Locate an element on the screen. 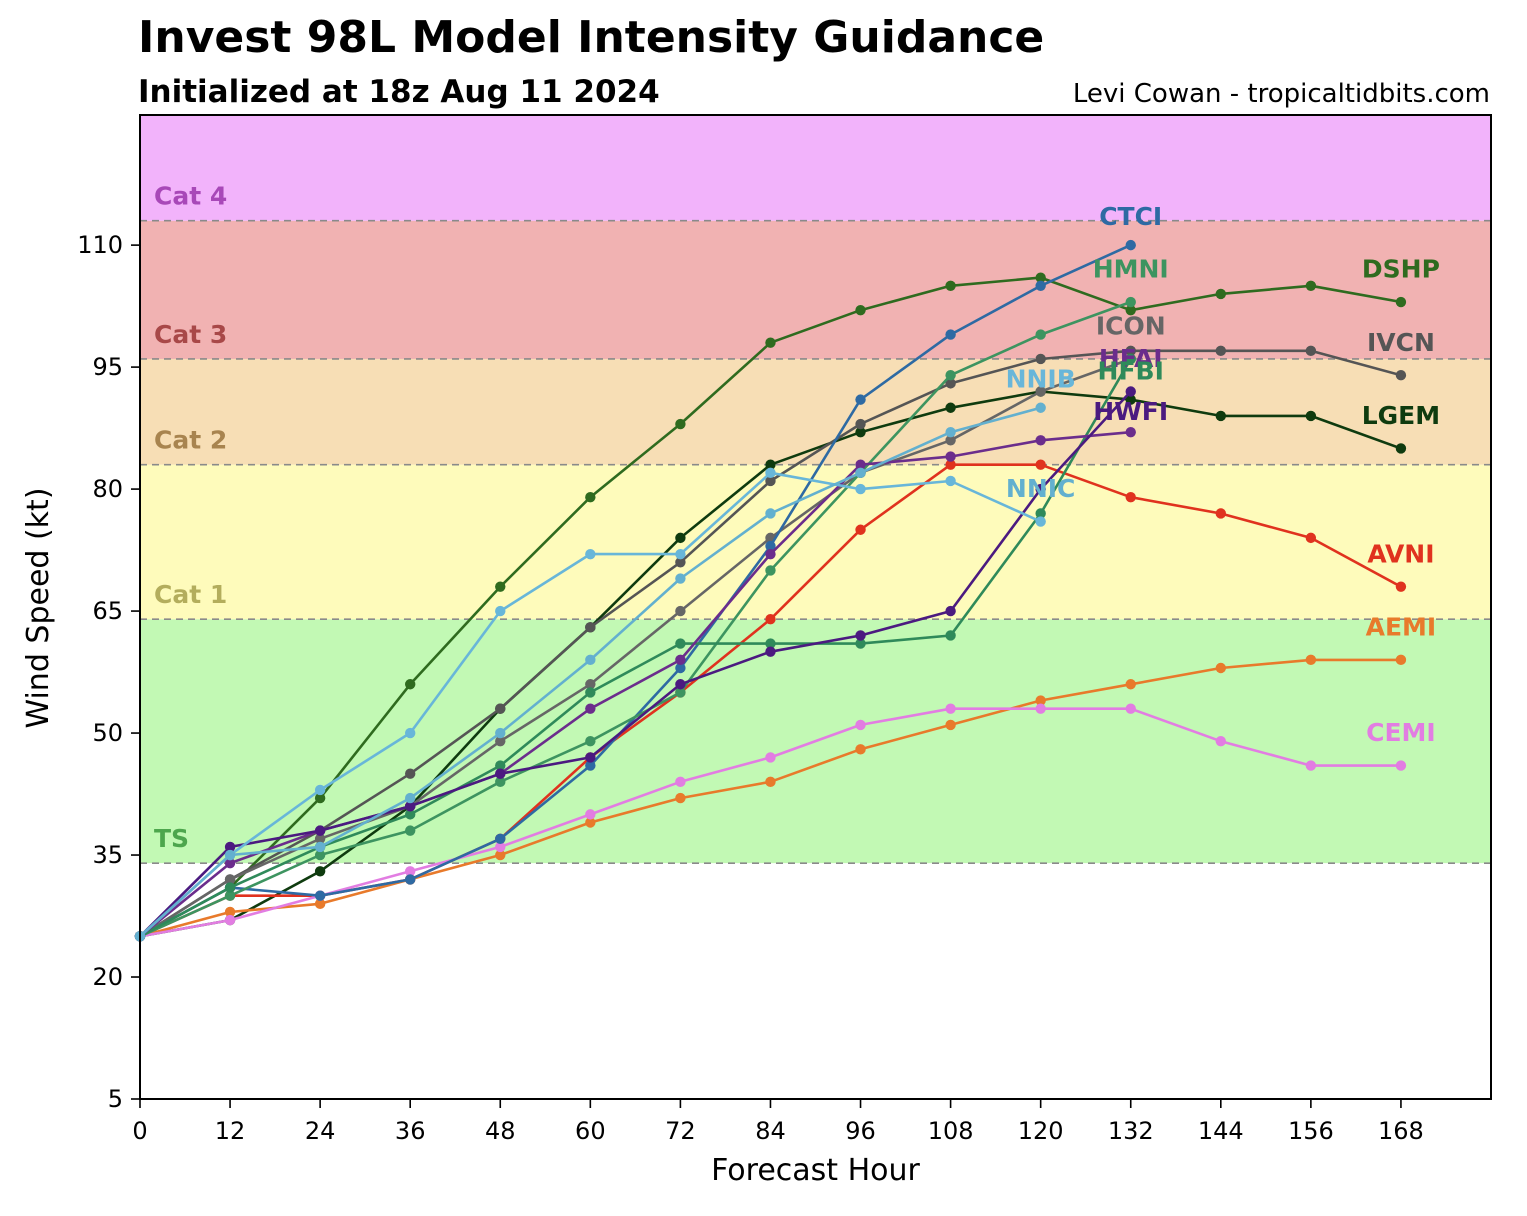 The width and height of the screenshot is (1527, 1216). y-tick-label: 95 is located at coordinates (107, 367).